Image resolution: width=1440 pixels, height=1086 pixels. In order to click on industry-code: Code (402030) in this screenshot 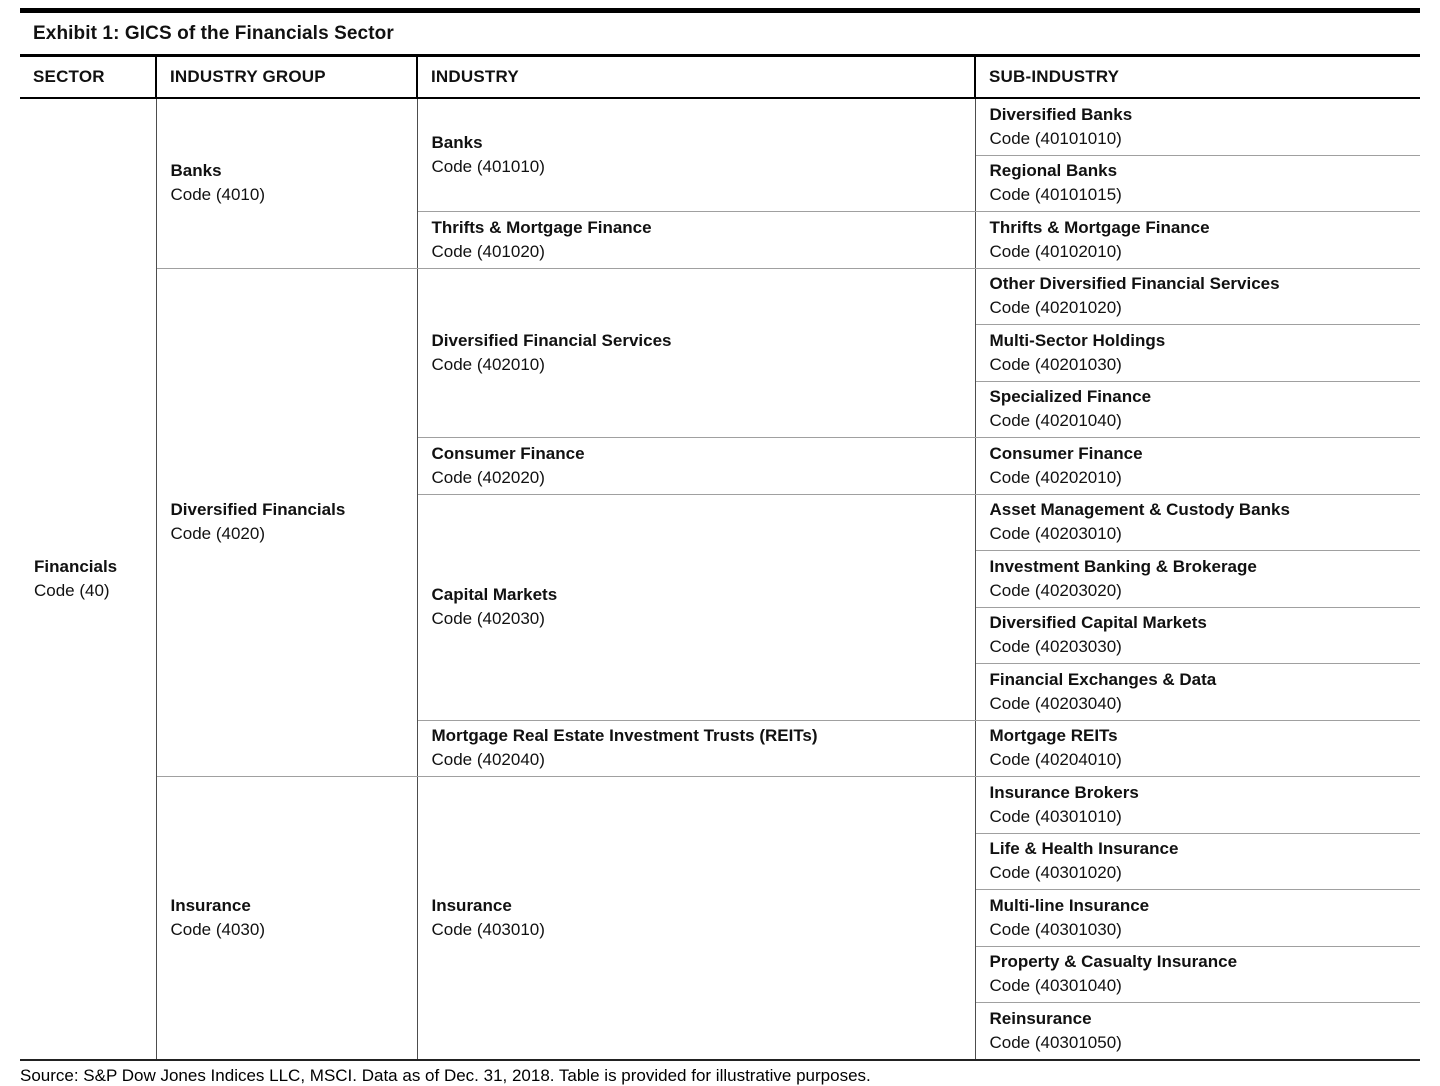, I will do `click(488, 618)`.